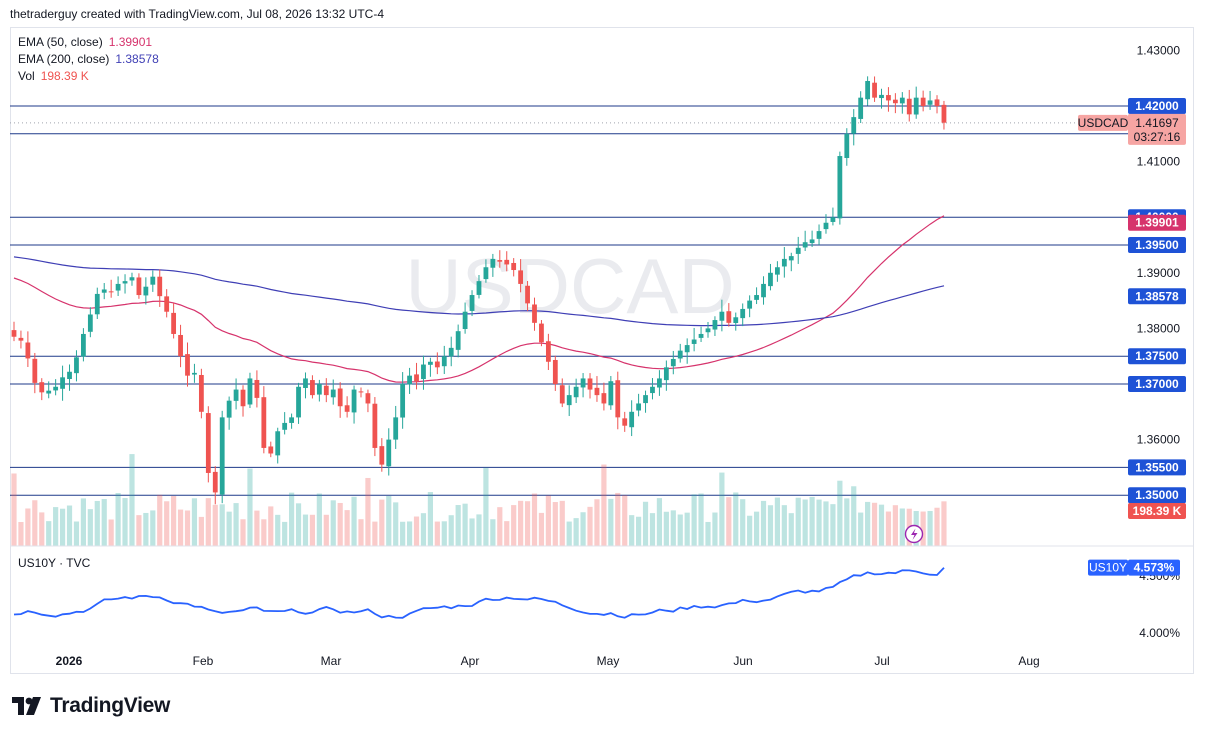  What do you see at coordinates (1154, 567) in the screenshot?
I see `us10y-price-tag` at bounding box center [1154, 567].